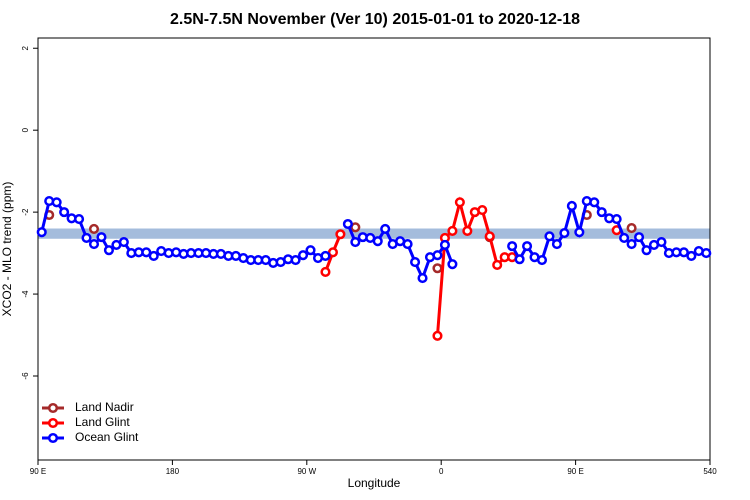  Describe the element at coordinates (474, 266) in the screenshot. I see `series-line` at that location.